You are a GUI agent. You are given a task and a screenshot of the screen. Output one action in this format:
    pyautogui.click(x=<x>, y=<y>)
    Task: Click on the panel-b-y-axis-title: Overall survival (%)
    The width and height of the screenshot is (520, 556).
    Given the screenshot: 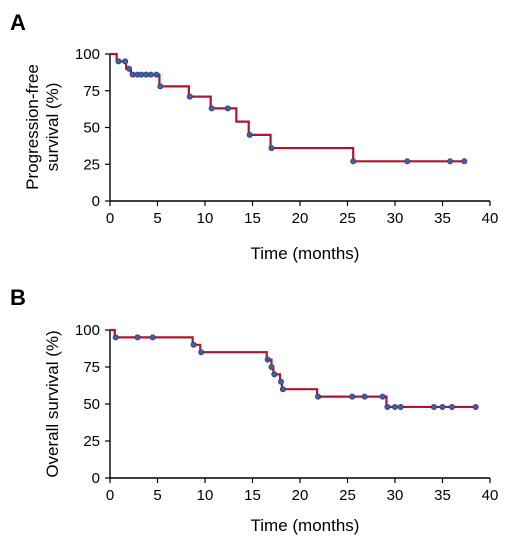 What is the action you would take?
    pyautogui.click(x=52, y=403)
    